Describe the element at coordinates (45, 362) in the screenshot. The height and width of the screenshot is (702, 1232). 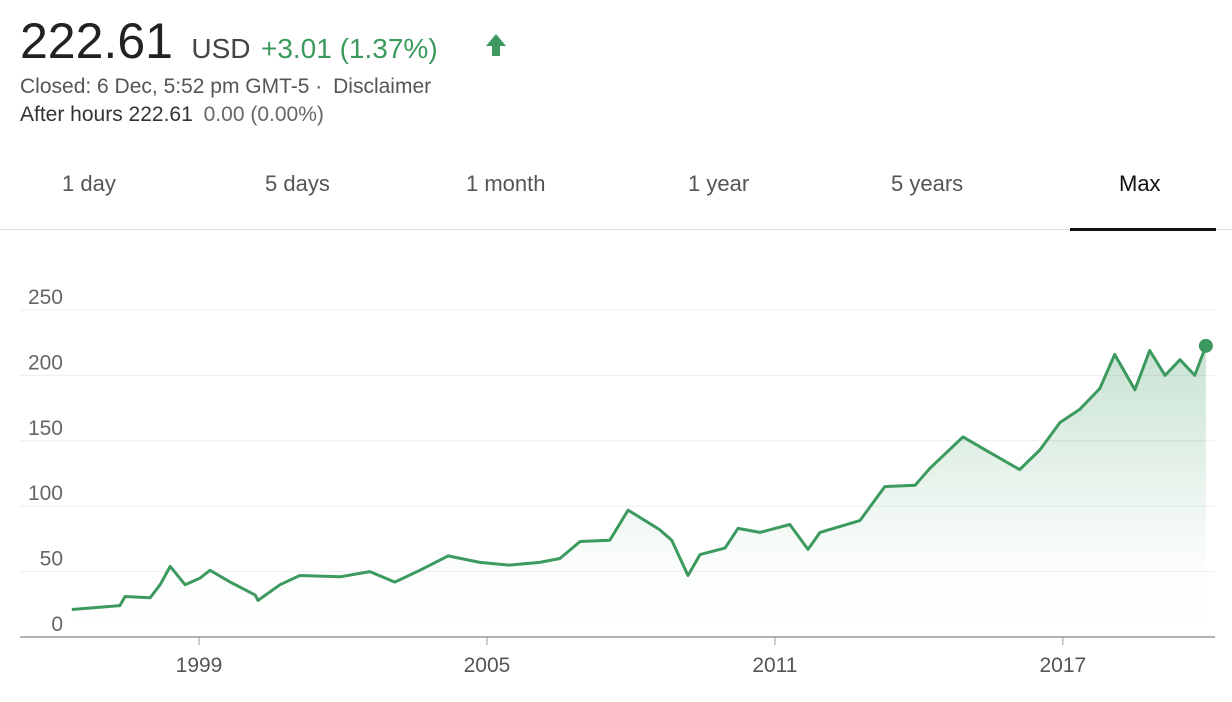
I see `y-tick-label: 200` at that location.